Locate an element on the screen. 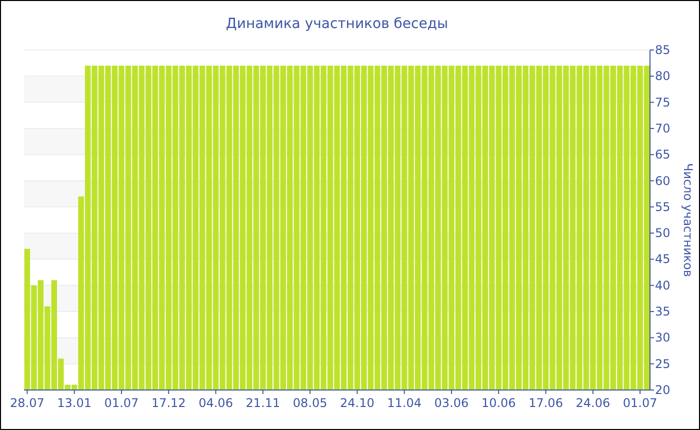 The height and width of the screenshot is (430, 700). x-tick-label: 10.06 is located at coordinates (498, 403).